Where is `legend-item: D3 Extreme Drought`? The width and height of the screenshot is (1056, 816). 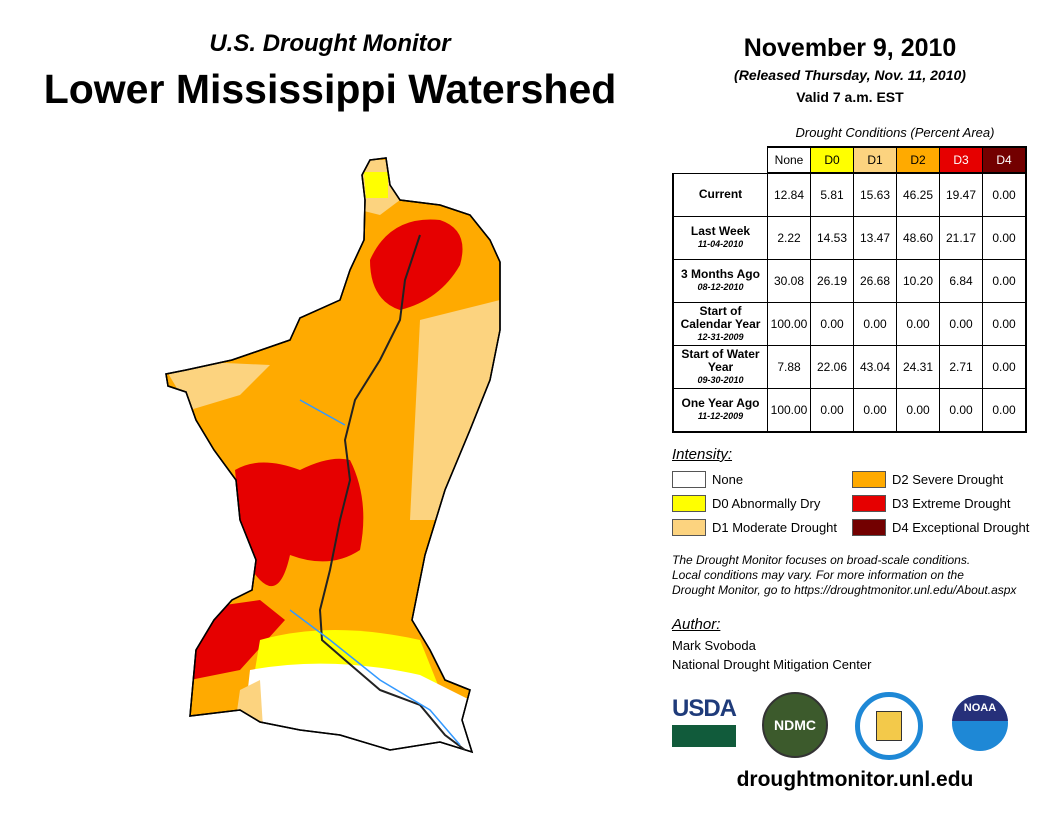
legend-item: D3 Extreme Drought is located at coordinates (931, 503).